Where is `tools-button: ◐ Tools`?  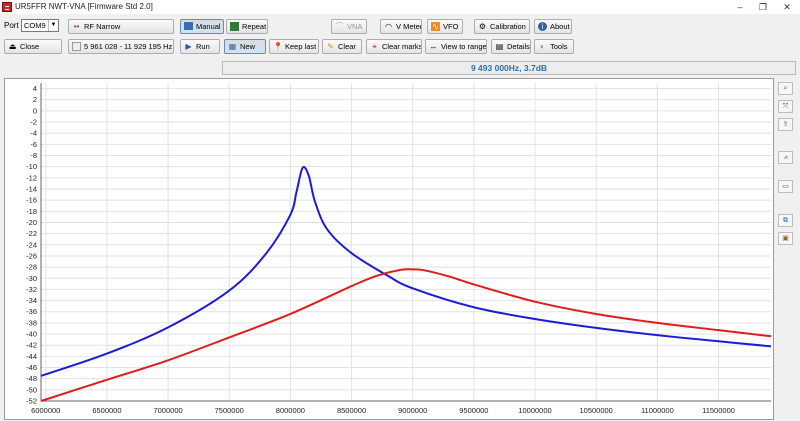
tools-button: ◐ Tools is located at coordinates (554, 46).